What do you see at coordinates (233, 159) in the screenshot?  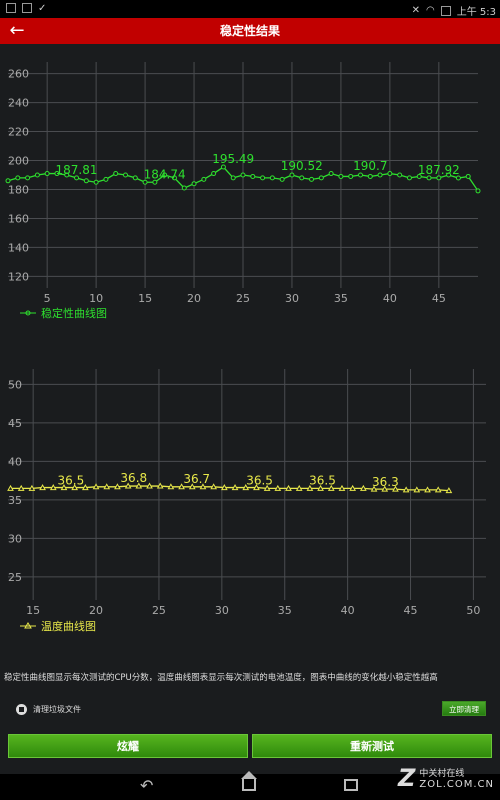 I see `data-label: 195.49` at bounding box center [233, 159].